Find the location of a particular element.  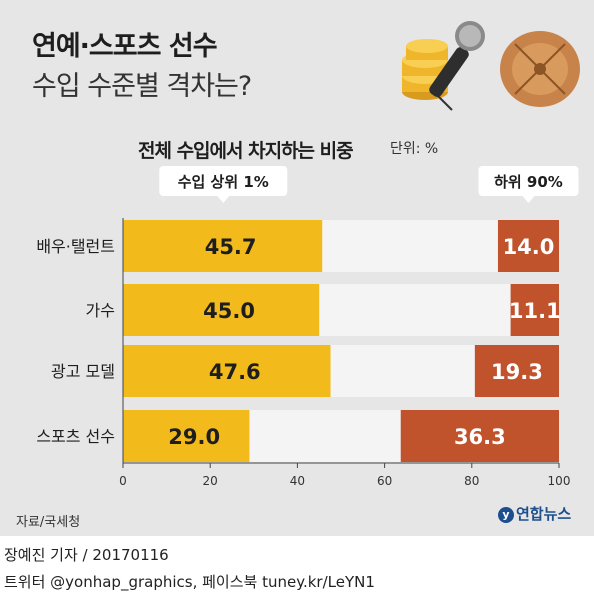

x-tick-label-3: 60 is located at coordinates (384, 481).